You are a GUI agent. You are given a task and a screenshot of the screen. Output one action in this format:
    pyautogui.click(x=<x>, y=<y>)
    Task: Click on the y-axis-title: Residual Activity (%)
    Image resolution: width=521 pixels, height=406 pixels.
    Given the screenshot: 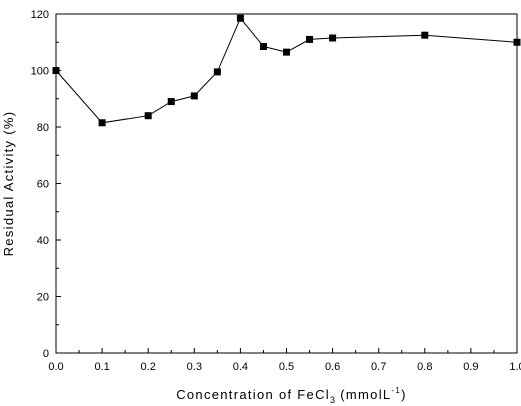 What is the action you would take?
    pyautogui.click(x=8, y=184)
    